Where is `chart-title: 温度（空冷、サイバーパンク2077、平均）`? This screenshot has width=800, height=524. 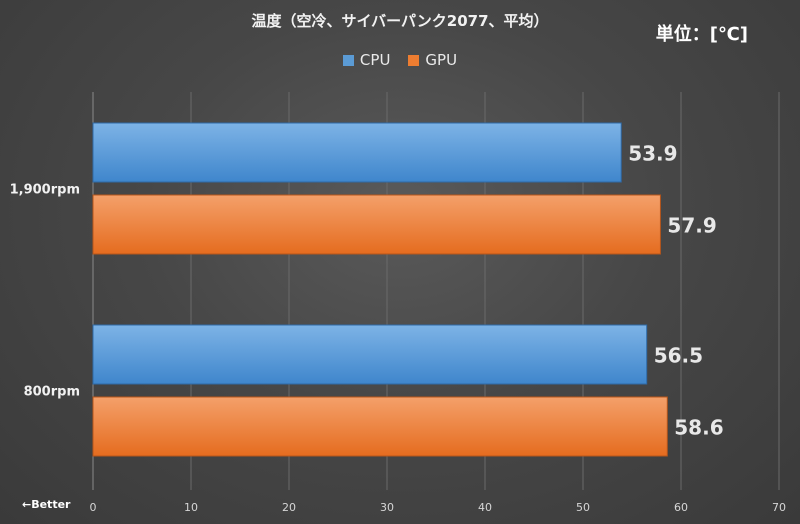
chart-title: 温度（空冷、サイバーパンク2077、平均） is located at coordinates (400, 21).